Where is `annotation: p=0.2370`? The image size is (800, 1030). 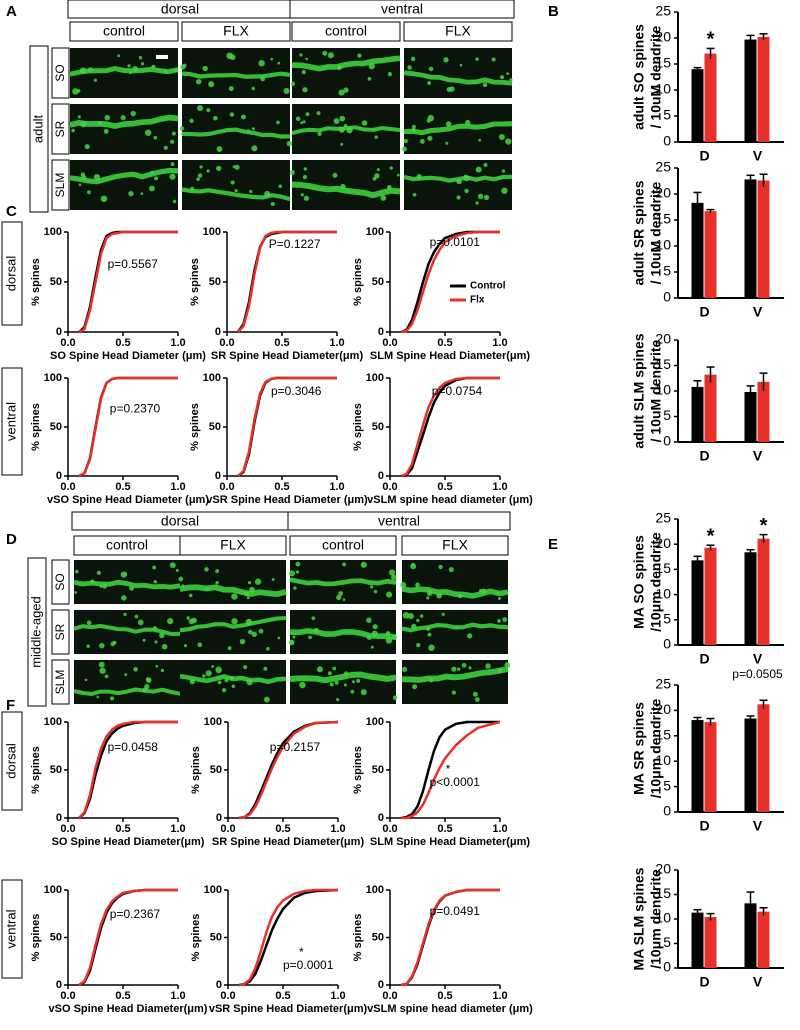
annotation: p=0.2370 is located at coordinates (135, 409).